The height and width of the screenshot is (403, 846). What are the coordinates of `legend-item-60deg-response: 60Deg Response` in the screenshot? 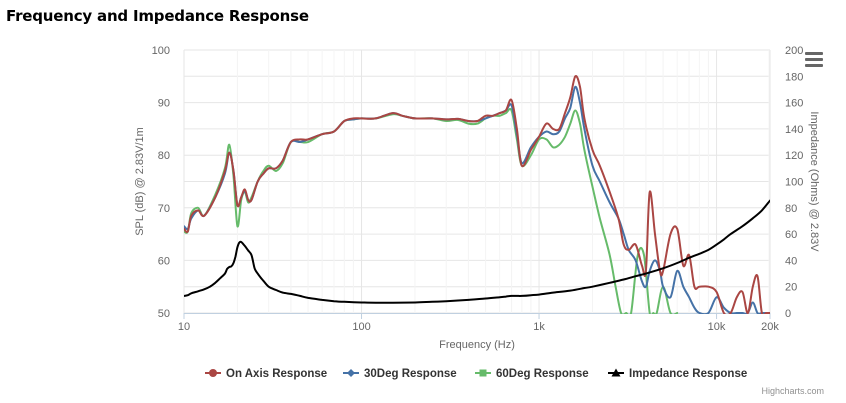 It's located at (532, 374).